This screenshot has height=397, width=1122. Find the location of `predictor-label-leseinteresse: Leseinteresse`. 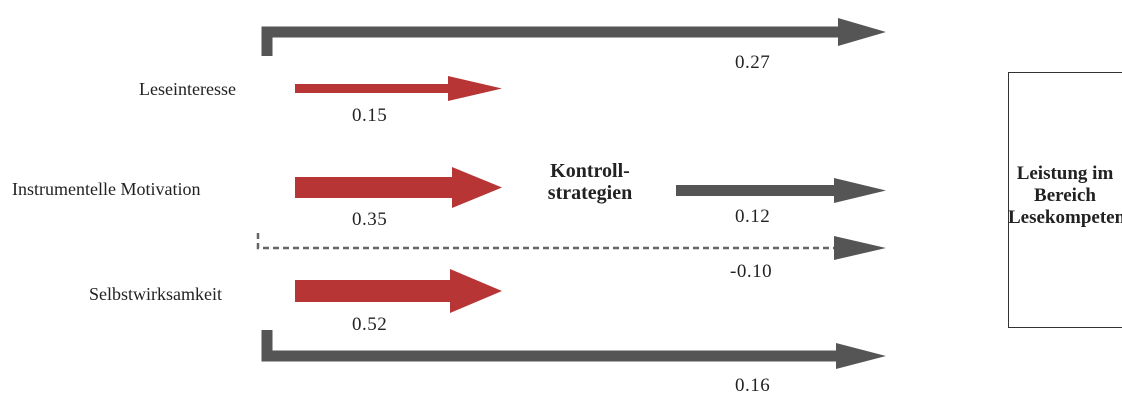

predictor-label-leseinteresse: Leseinteresse is located at coordinates (187, 89).